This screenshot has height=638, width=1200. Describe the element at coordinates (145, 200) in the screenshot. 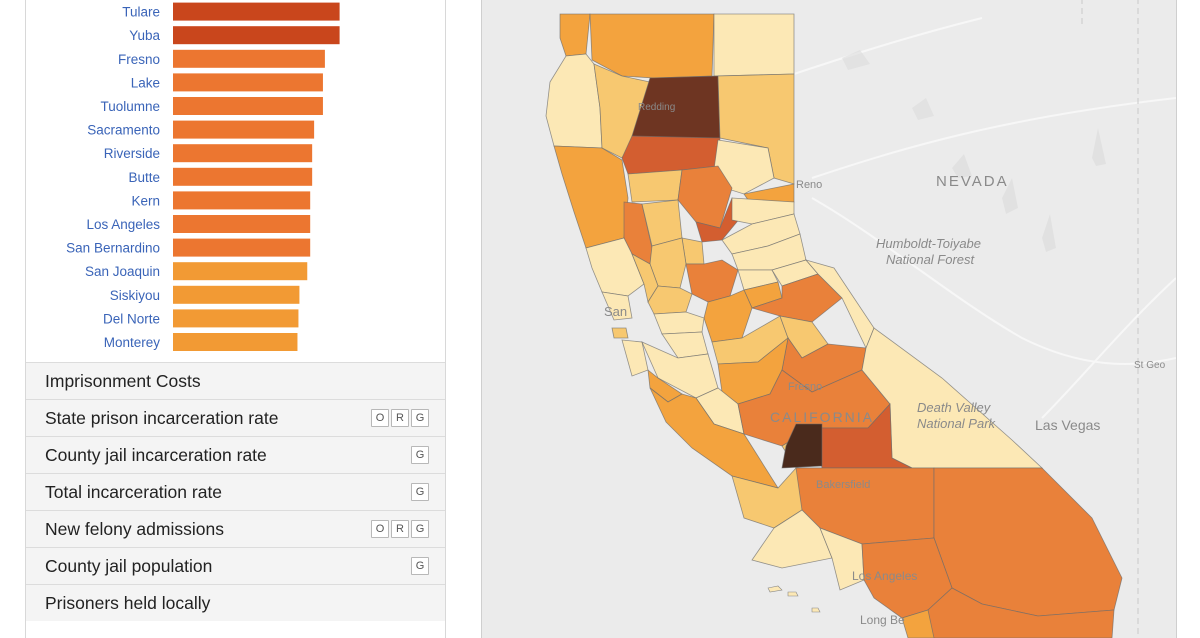

I see `bar-label: Kern` at that location.